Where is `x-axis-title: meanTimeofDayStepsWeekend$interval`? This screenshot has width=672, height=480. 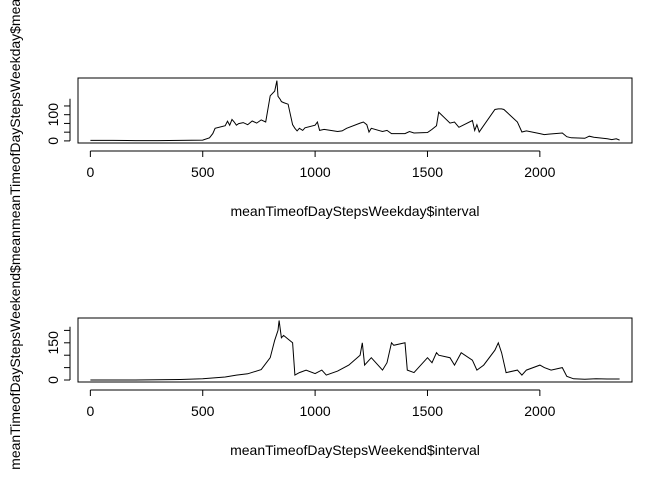
x-axis-title: meanTimeofDayStepsWeekend$interval is located at coordinates (355, 450).